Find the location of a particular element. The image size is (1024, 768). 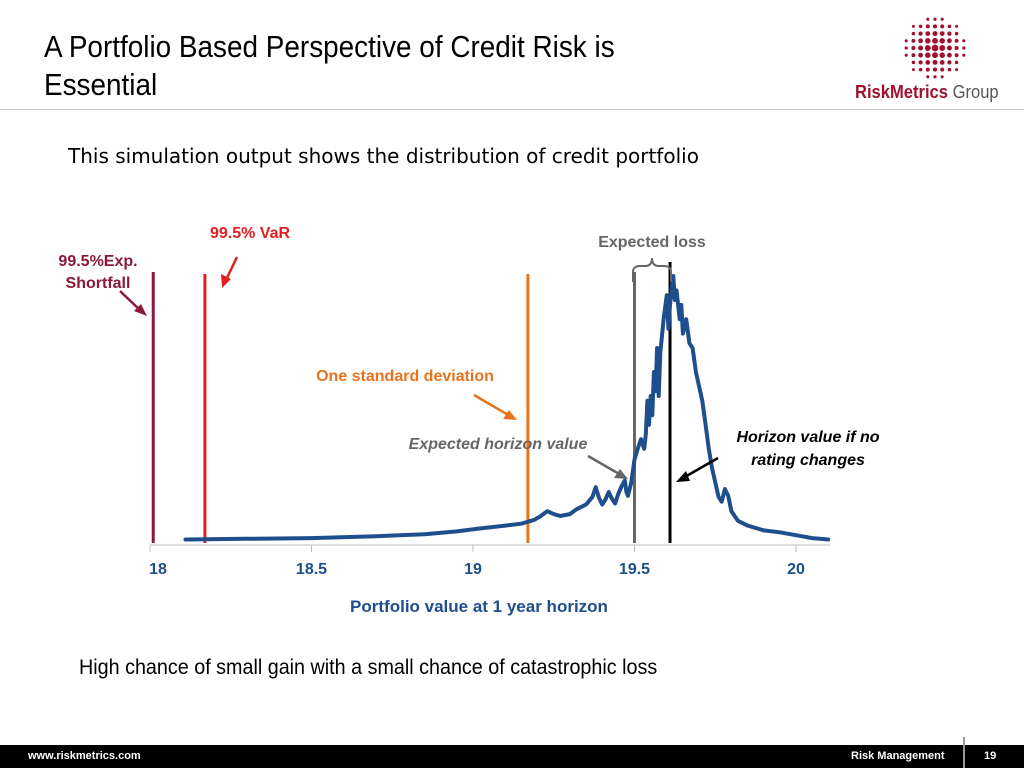

logo-dot-mark-icon is located at coordinates (935, 48).